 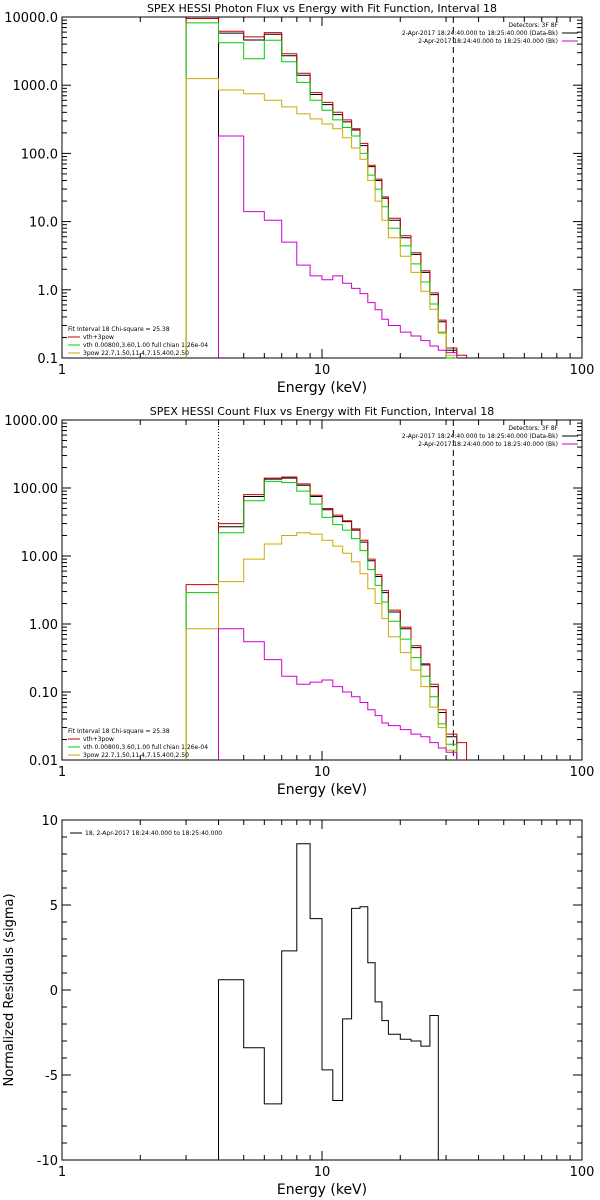 What do you see at coordinates (31, 421) in the screenshot?
I see `y-tick-label: 1000.00` at bounding box center [31, 421].